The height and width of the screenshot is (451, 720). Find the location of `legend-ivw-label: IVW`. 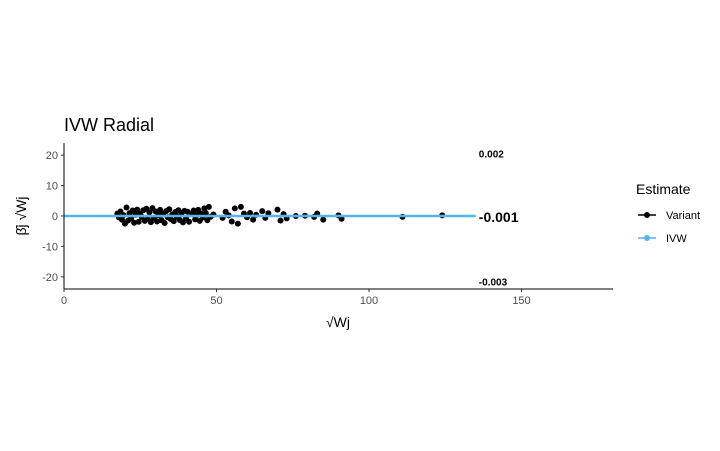

legend-ivw-label: IVW is located at coordinates (676, 239).